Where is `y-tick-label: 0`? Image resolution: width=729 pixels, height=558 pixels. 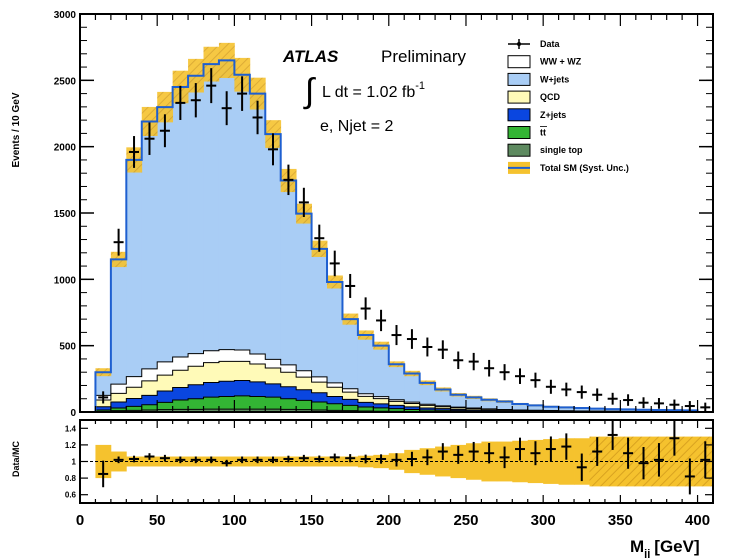 y-tick-label: 0 is located at coordinates (73, 413).